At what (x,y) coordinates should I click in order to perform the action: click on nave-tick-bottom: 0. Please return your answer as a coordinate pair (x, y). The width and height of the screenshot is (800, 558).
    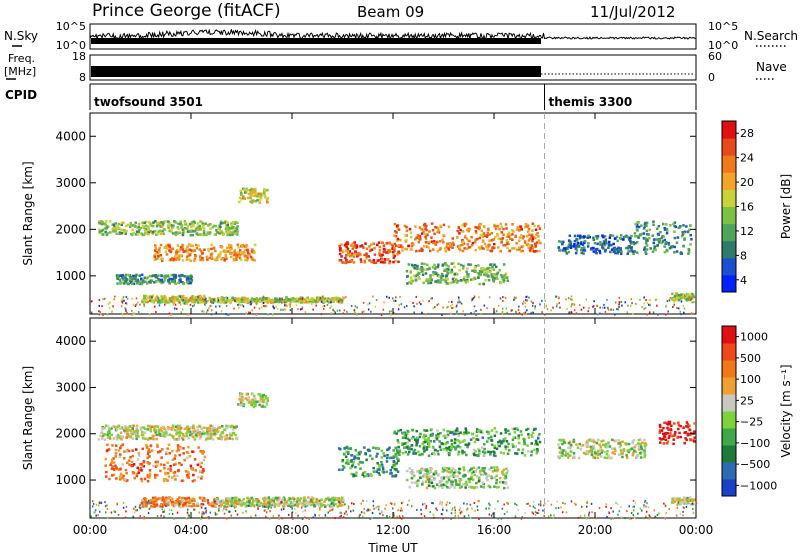
    Looking at the image, I should click on (711, 77).